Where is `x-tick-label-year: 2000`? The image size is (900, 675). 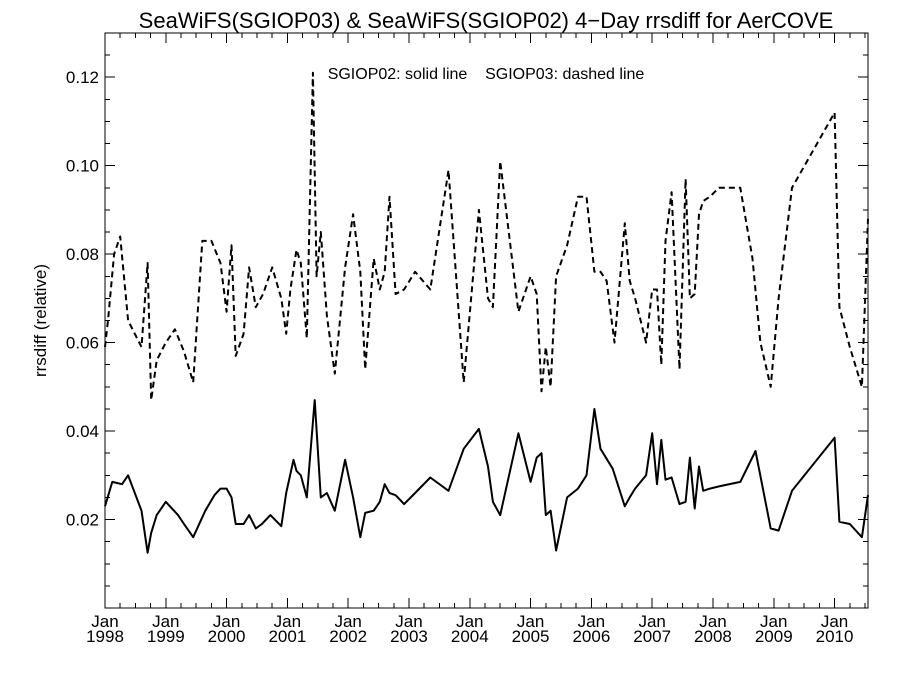
x-tick-label-year: 2000 is located at coordinates (227, 636).